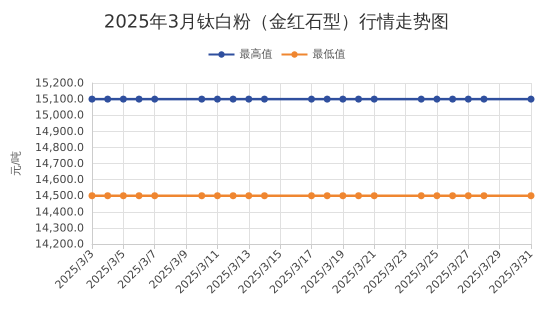 Image resolution: width=553 pixels, height=324 pixels. Describe the element at coordinates (59, 244) in the screenshot. I see `y-tick-label: 14,200.0` at that location.